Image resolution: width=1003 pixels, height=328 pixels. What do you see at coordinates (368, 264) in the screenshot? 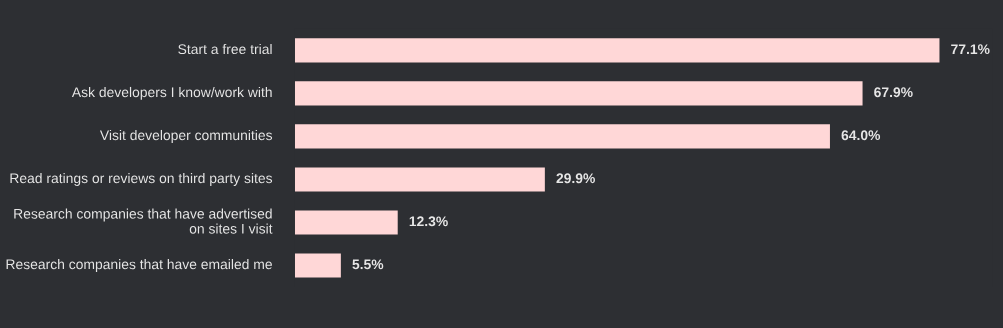
I see `data-label: 5.5%` at bounding box center [368, 264].